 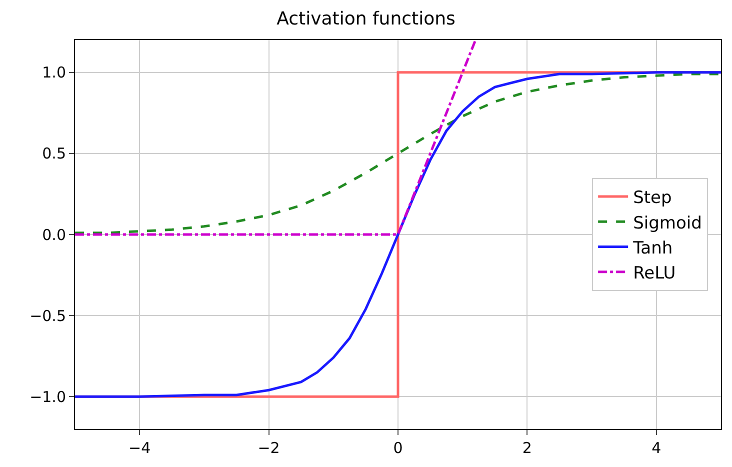 I want to click on legend-label: Step, so click(x=652, y=198).